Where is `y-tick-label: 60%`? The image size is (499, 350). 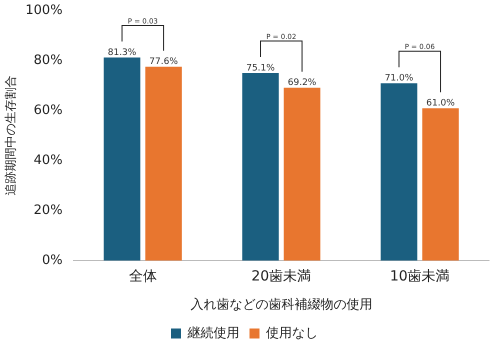
y-tick-label: 60% is located at coordinates (48, 110).